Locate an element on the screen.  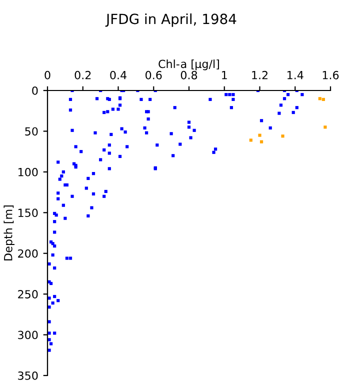
y-tick-label: 350 is located at coordinates (28, 375).